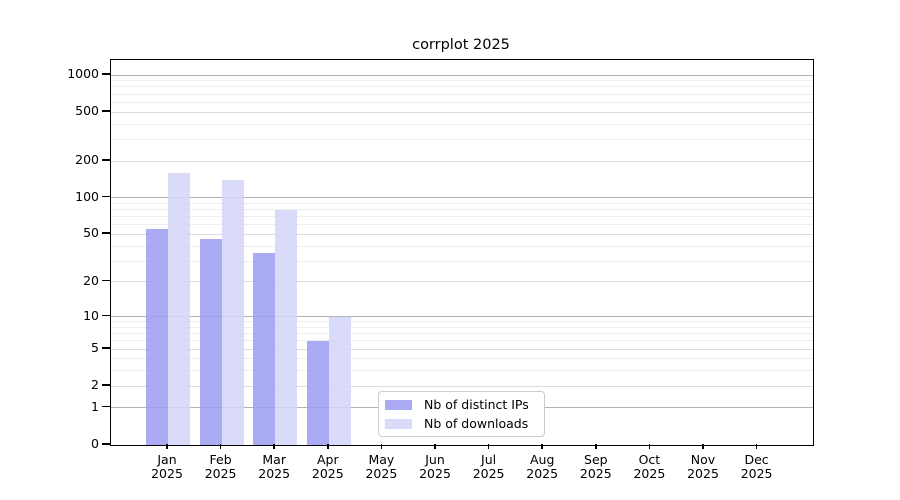  I want to click on x-tick-label-may: May 2025, so click(381, 467).